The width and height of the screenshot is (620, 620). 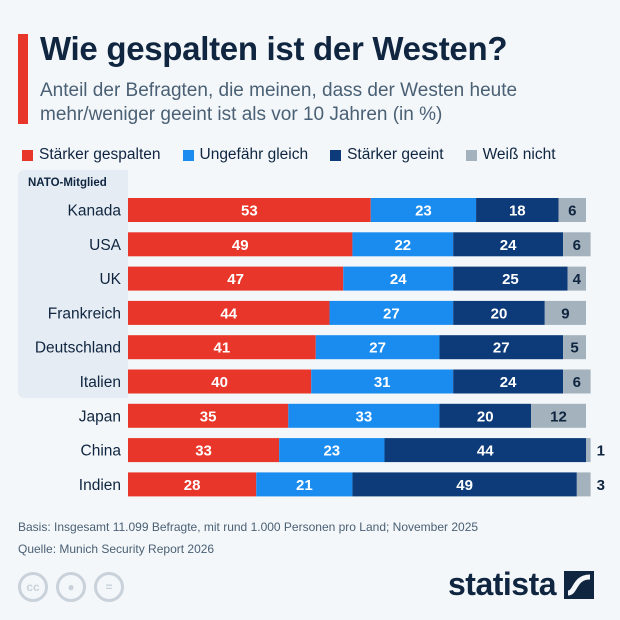 I want to click on legend-item: Ungefähr gleich, so click(x=245, y=155).